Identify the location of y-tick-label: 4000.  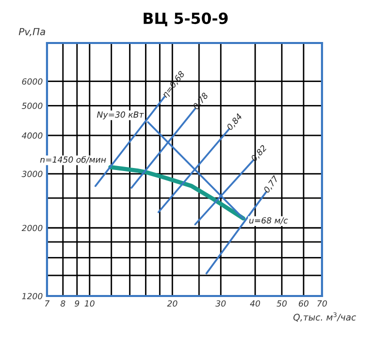
(32, 135).